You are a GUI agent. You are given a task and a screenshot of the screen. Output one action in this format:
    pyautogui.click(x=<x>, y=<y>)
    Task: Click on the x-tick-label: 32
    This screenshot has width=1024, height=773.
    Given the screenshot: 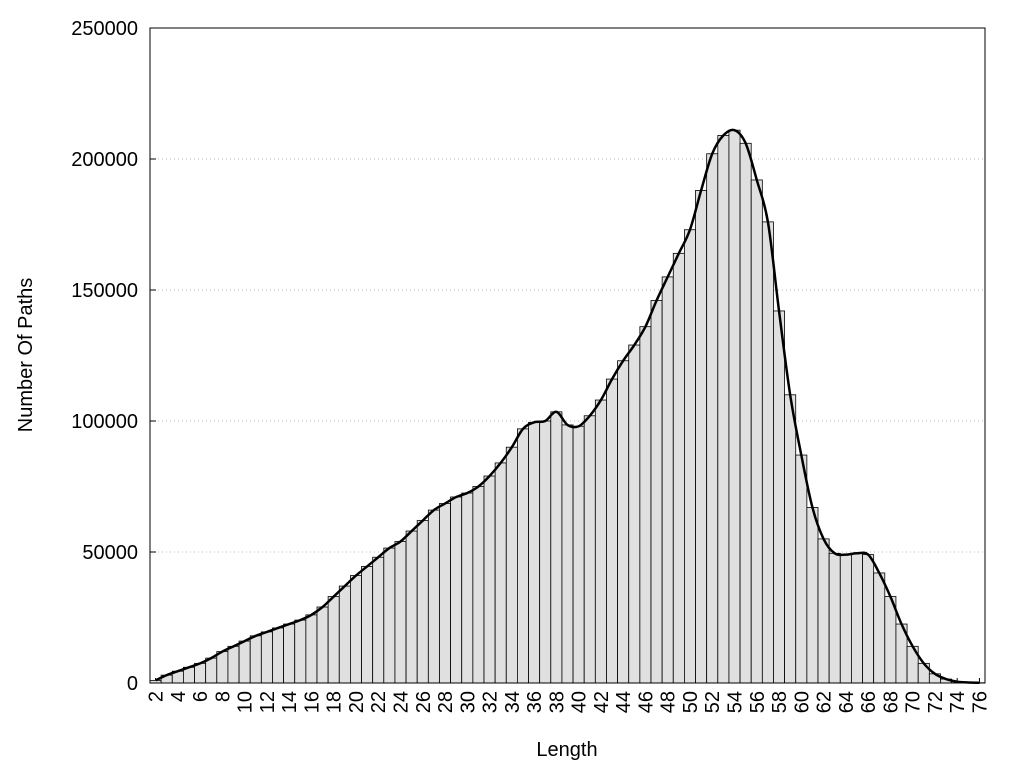 What is the action you would take?
    pyautogui.click(x=491, y=702)
    